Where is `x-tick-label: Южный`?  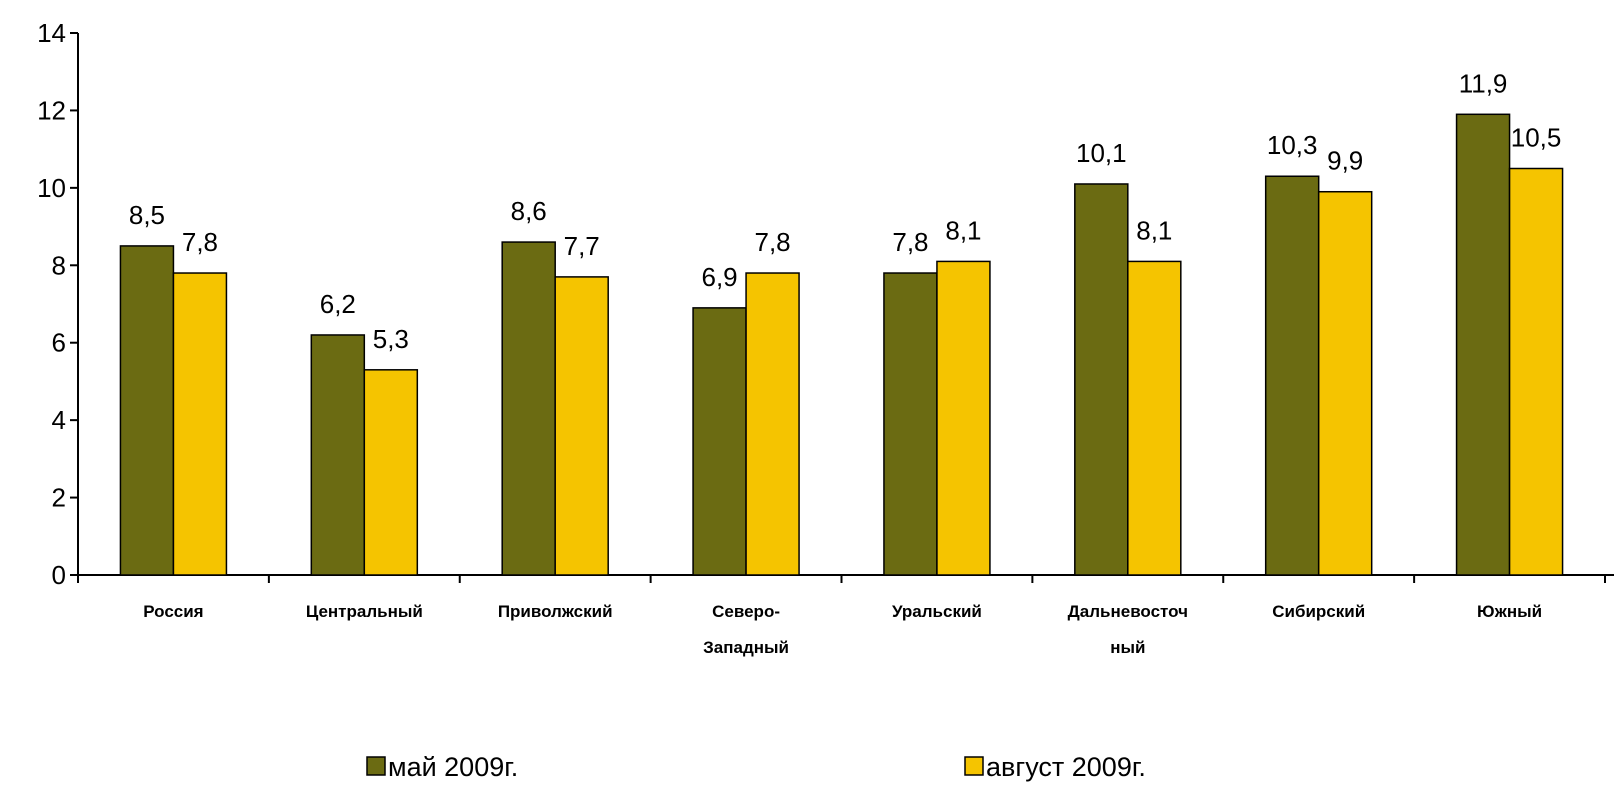
x-tick-label: Южный is located at coordinates (1509, 611).